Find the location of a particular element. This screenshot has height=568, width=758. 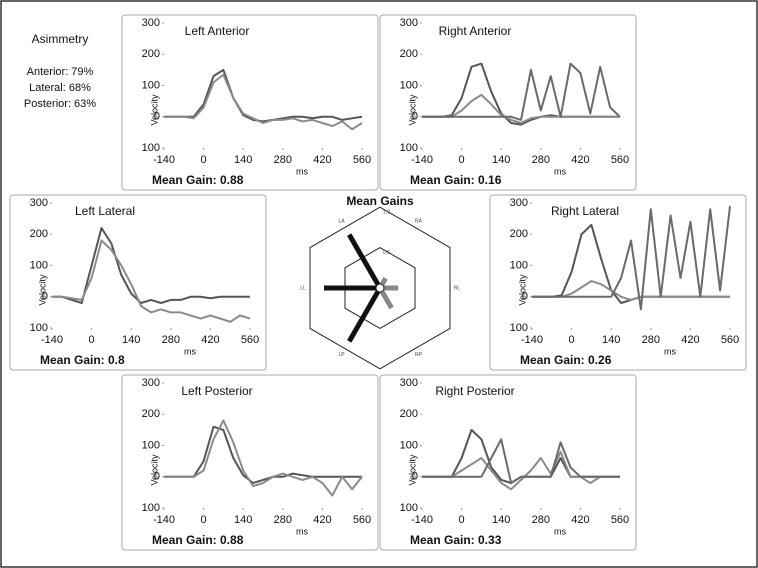

panel-title: Left Posterior is located at coordinates (216, 391).